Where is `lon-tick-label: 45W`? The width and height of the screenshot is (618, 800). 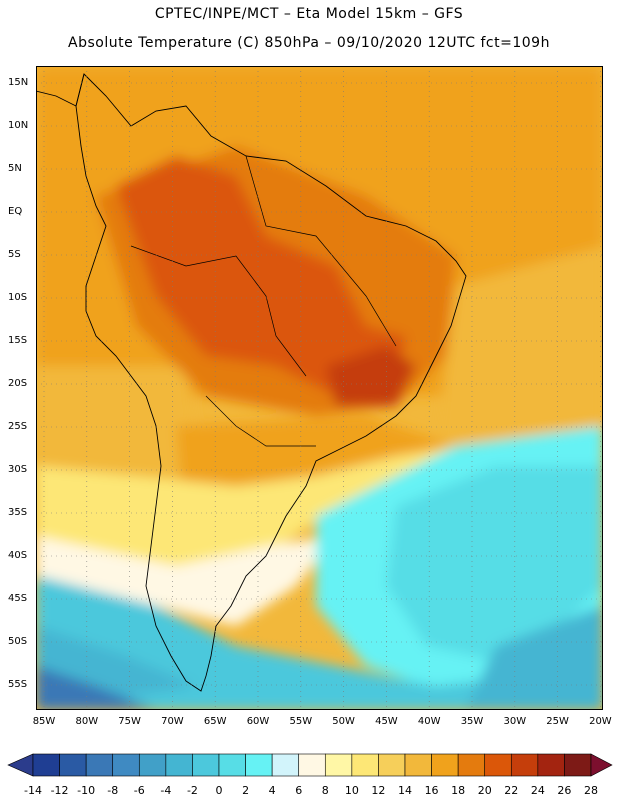 lon-tick-label: 45W is located at coordinates (386, 721).